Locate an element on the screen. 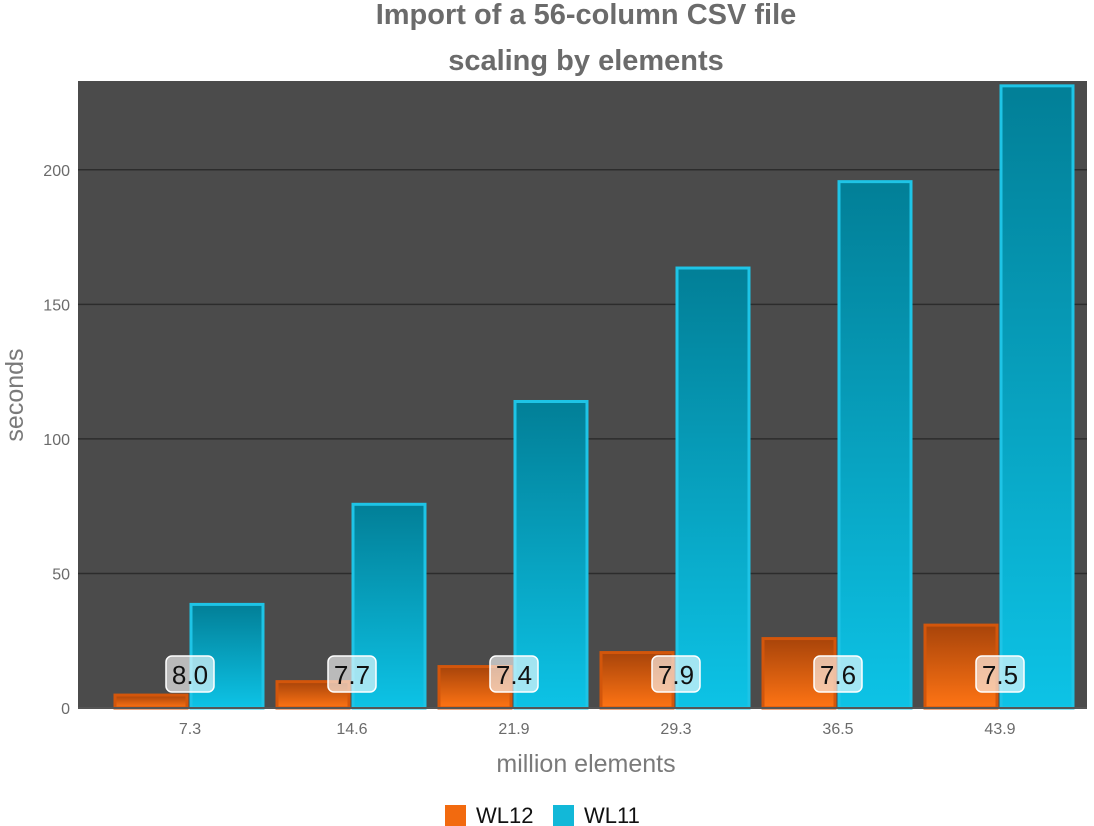 The width and height of the screenshot is (1094, 826). y-tick-label: 0 is located at coordinates (65, 709).